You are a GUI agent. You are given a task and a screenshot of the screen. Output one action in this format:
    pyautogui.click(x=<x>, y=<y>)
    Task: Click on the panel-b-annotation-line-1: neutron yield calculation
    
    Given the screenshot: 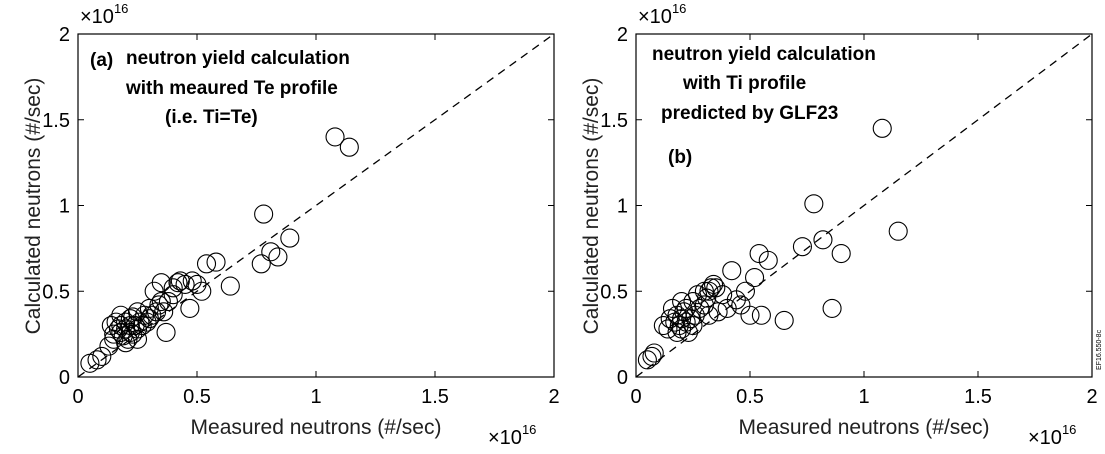 What is the action you would take?
    pyautogui.click(x=764, y=54)
    